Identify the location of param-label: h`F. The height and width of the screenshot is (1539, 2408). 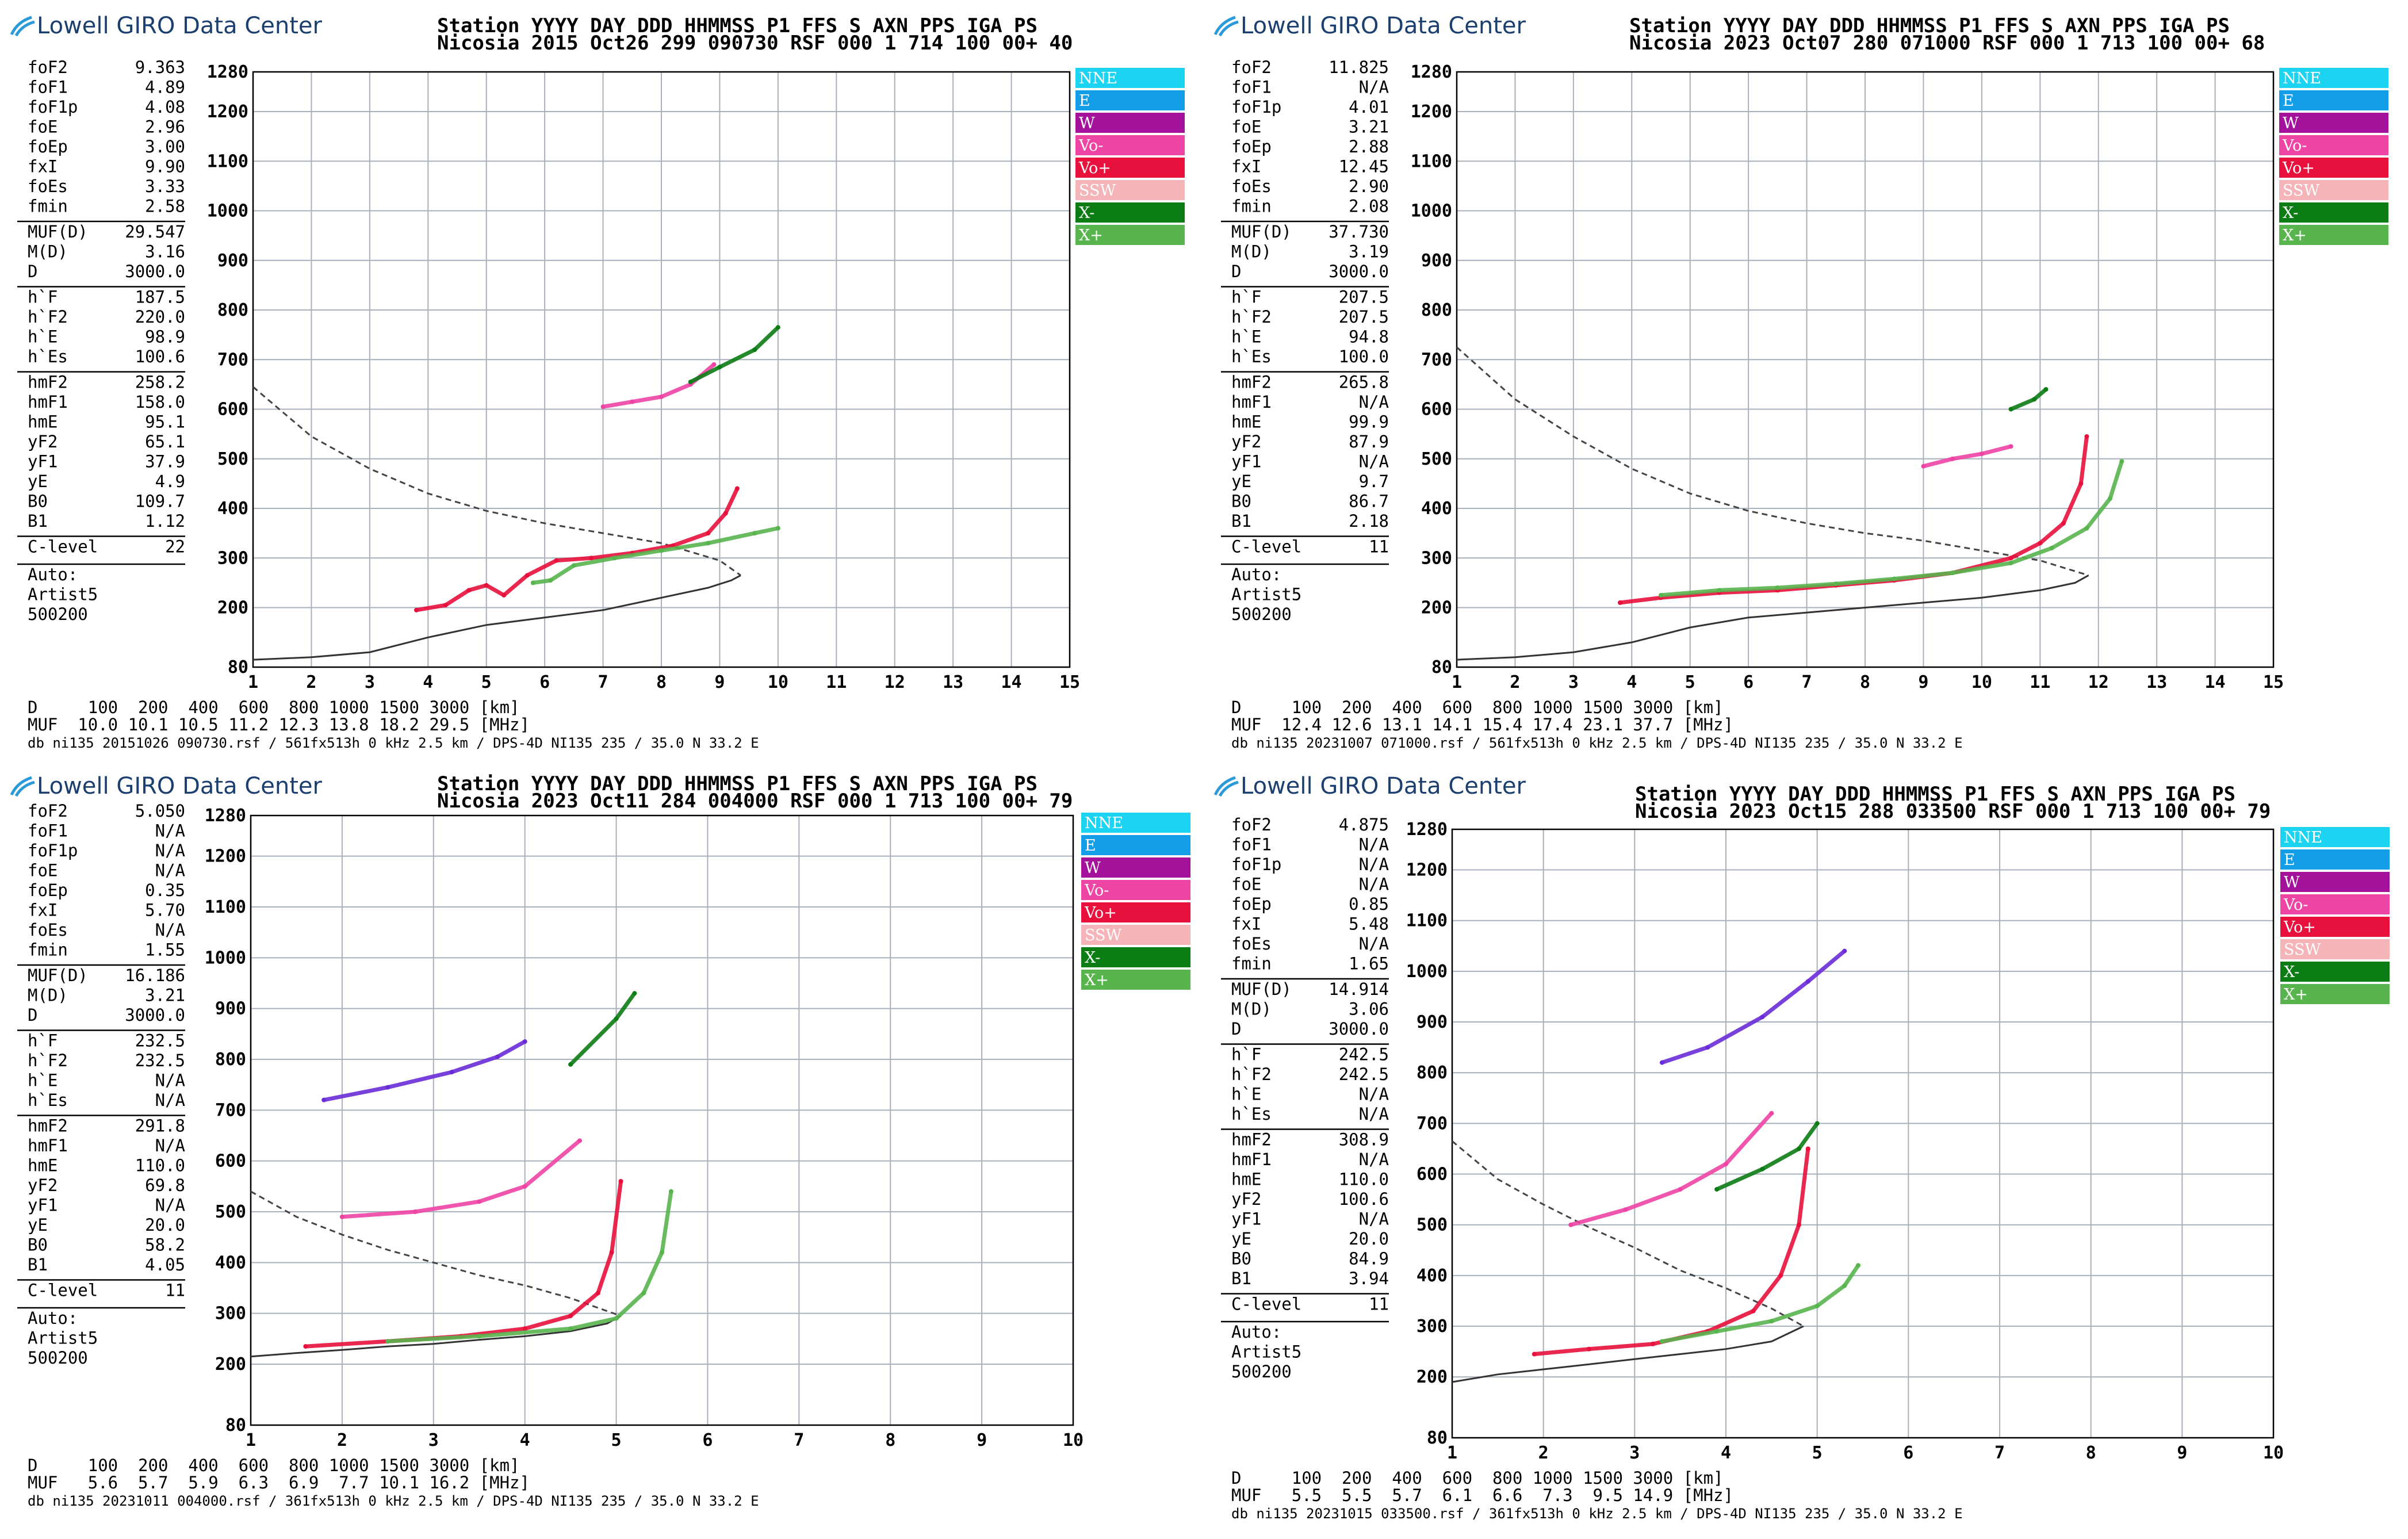
(1246, 297).